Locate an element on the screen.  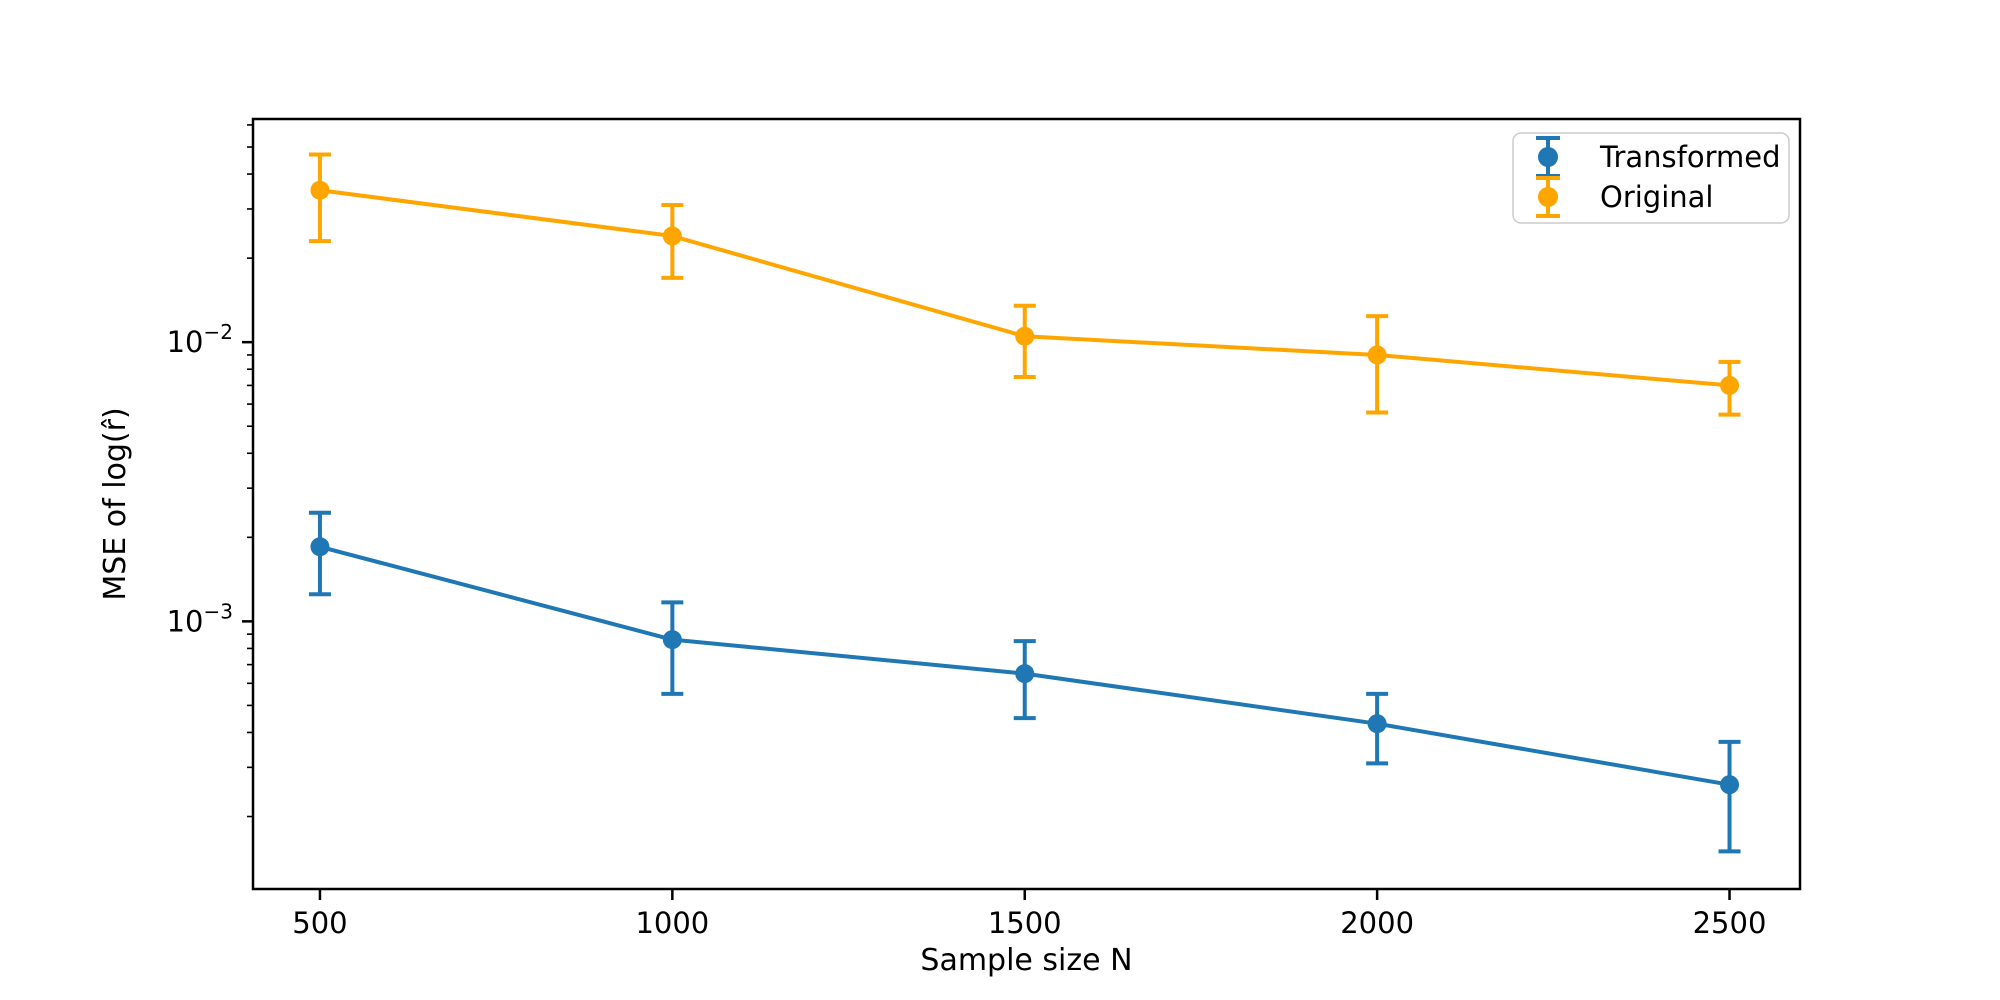
x-tick-label: 1500 is located at coordinates (1025, 923).